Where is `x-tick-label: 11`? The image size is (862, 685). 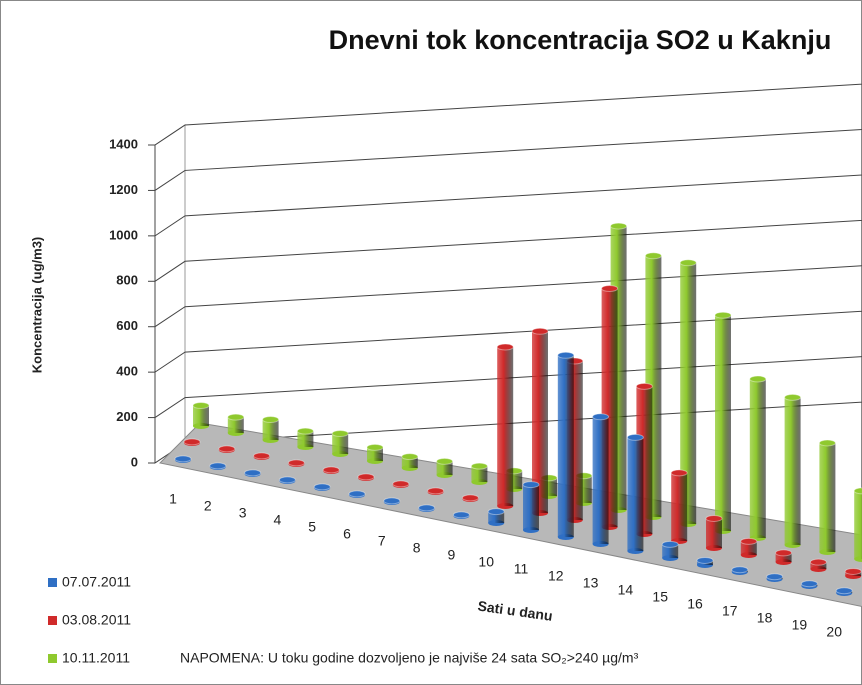 x-tick-label: 11 is located at coordinates (521, 569).